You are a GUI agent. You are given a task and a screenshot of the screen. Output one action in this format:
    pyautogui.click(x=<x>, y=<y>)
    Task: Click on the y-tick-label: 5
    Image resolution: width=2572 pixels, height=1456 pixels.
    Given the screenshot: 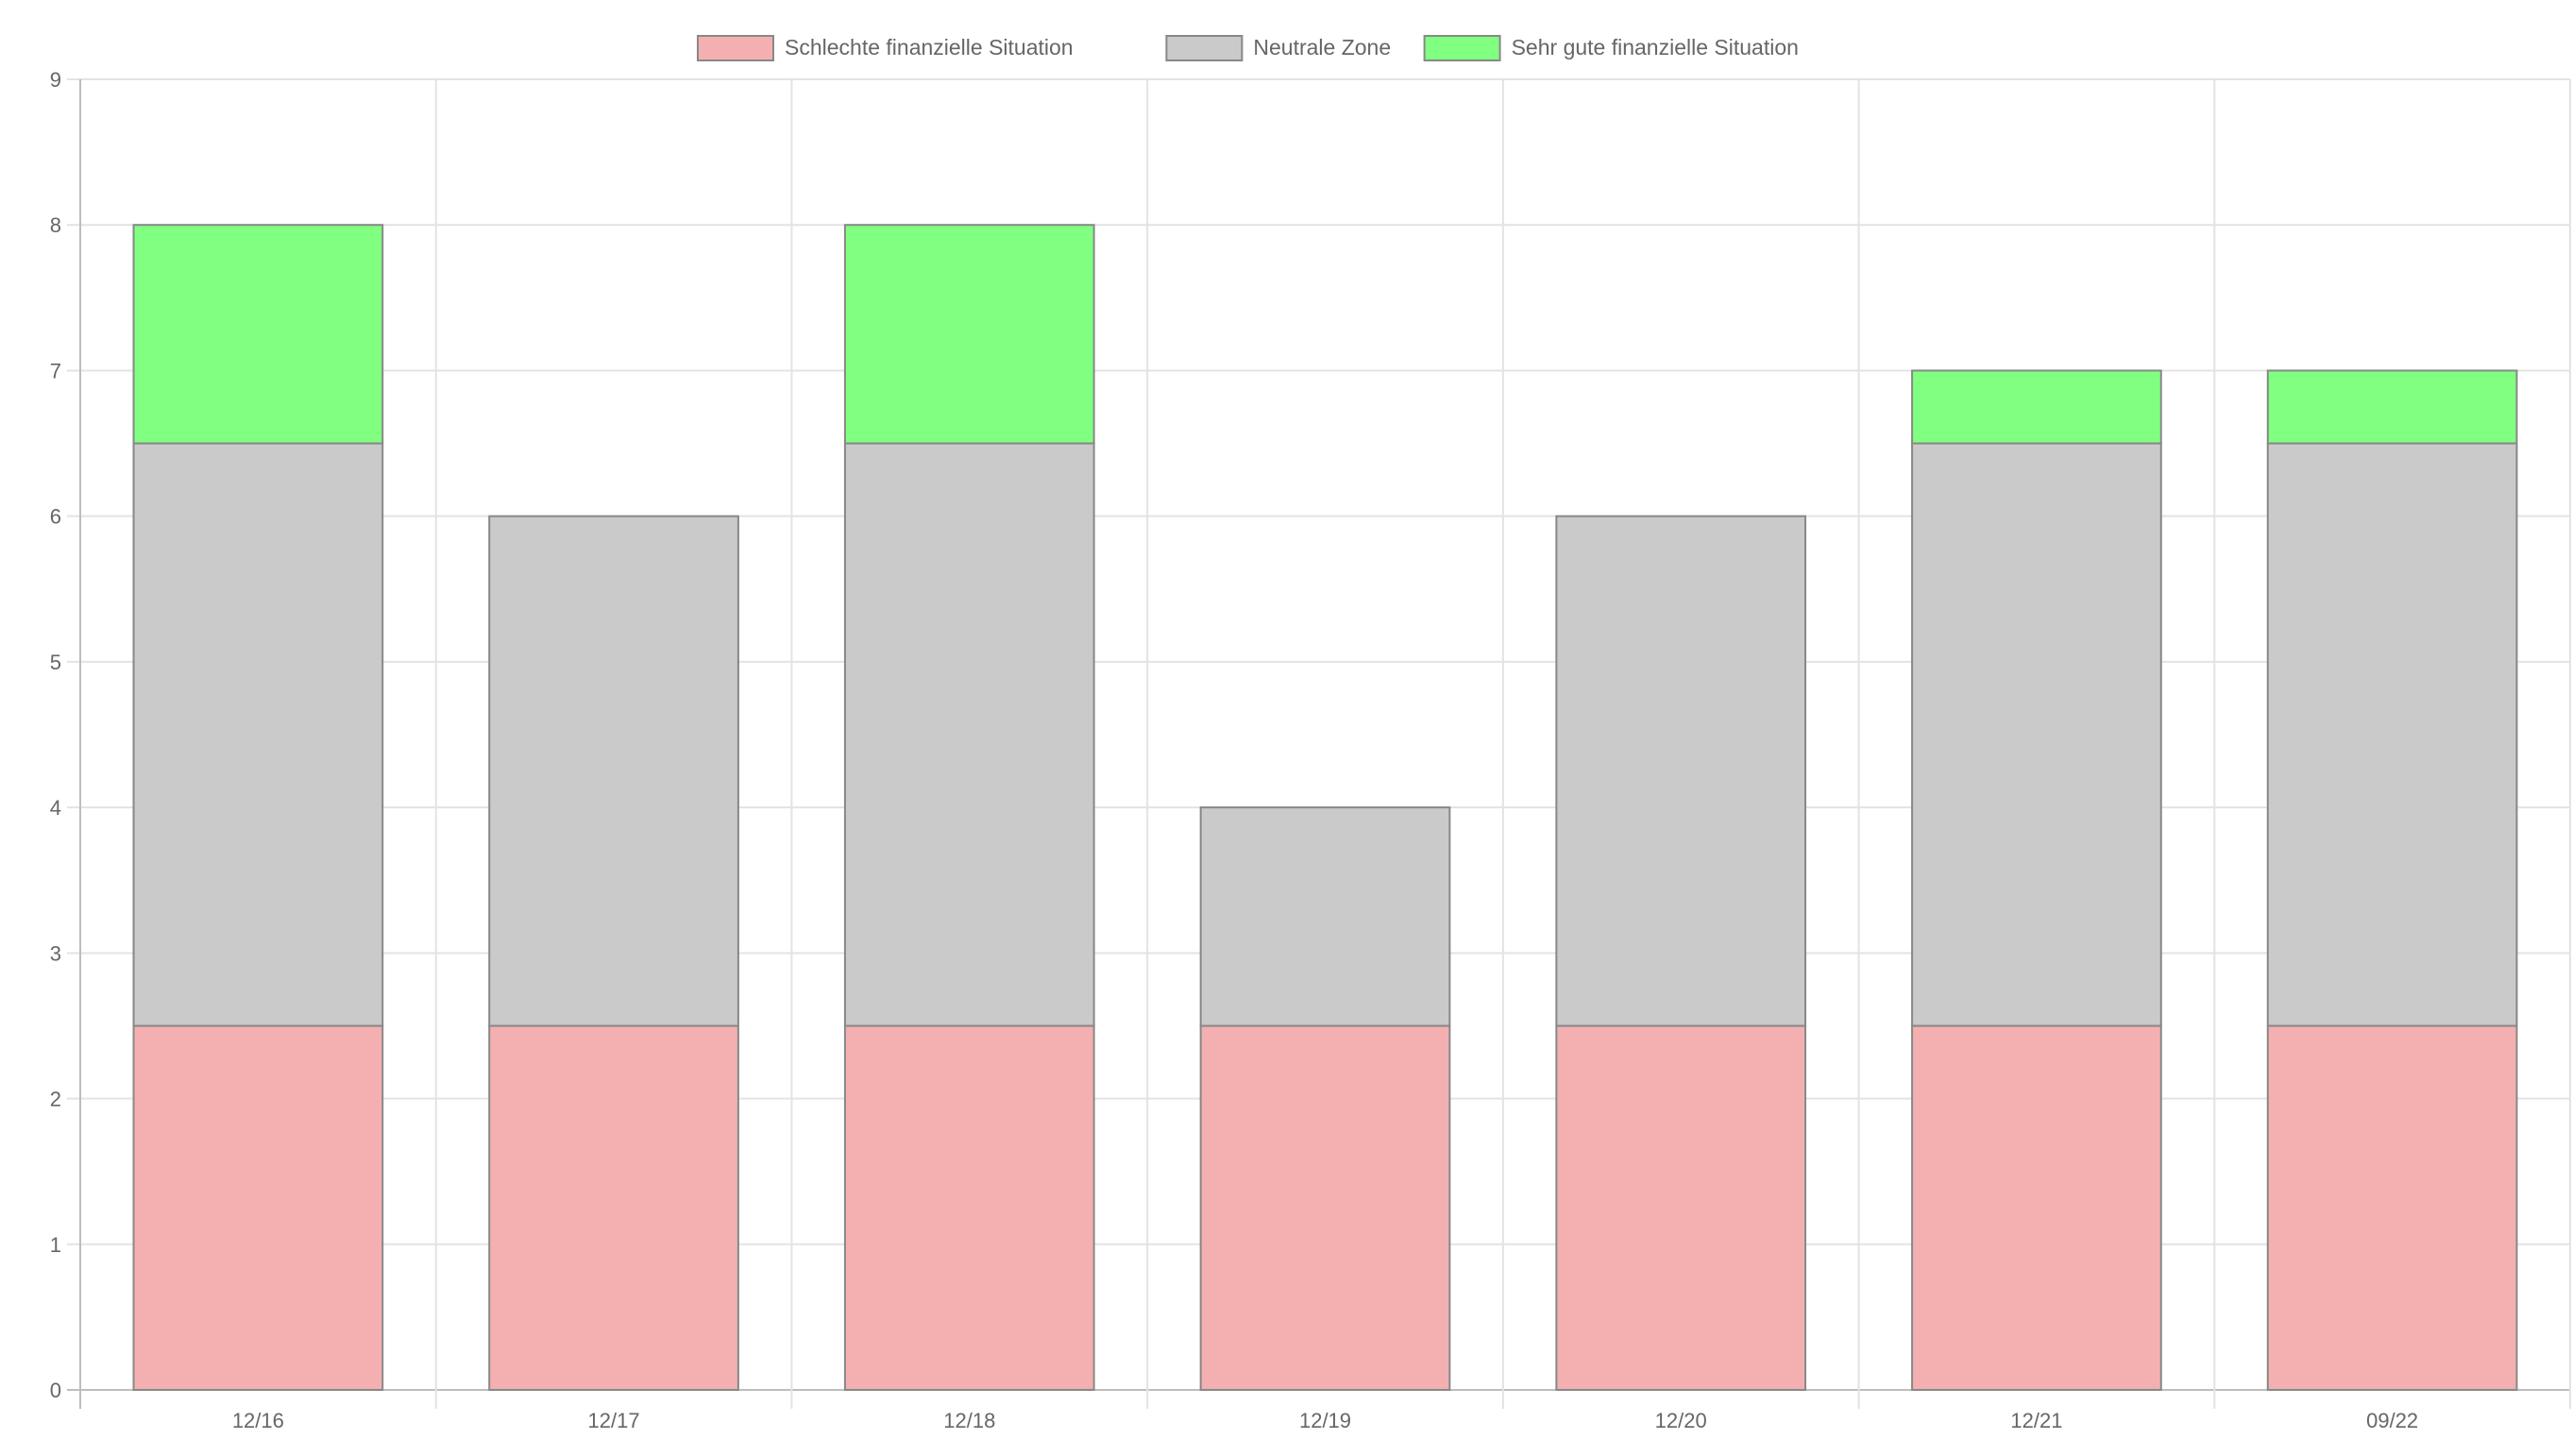 What is the action you would take?
    pyautogui.click(x=55, y=662)
    